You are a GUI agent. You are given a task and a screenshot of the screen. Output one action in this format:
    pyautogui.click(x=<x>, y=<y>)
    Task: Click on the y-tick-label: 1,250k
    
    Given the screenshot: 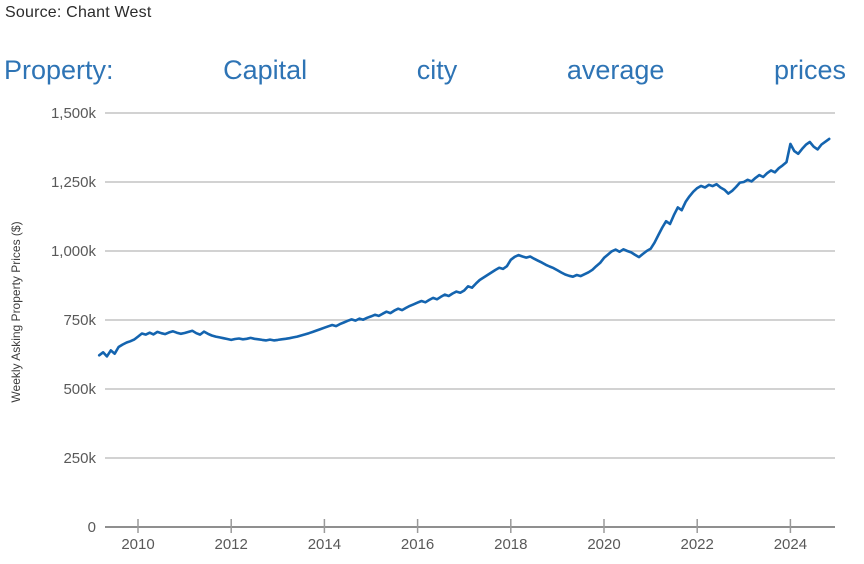 What is the action you would take?
    pyautogui.click(x=74, y=182)
    